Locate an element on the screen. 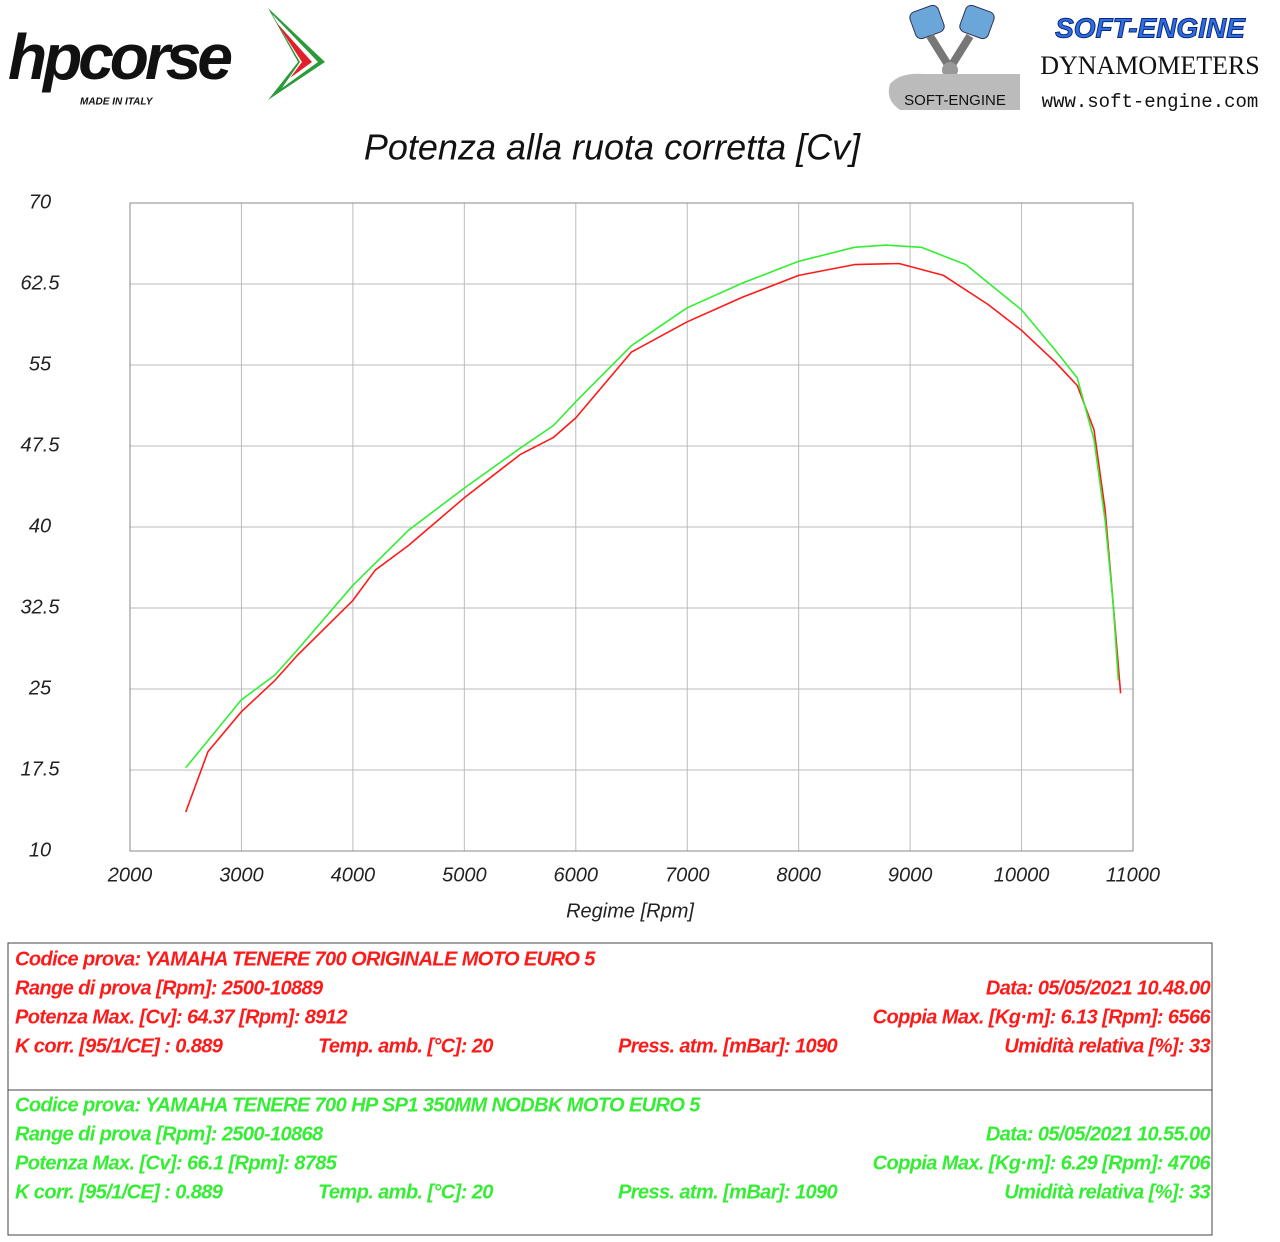 Image resolution: width=1280 pixels, height=1242 pixels. dyno-logo-text: SOFT-ENGINE is located at coordinates (955, 100).